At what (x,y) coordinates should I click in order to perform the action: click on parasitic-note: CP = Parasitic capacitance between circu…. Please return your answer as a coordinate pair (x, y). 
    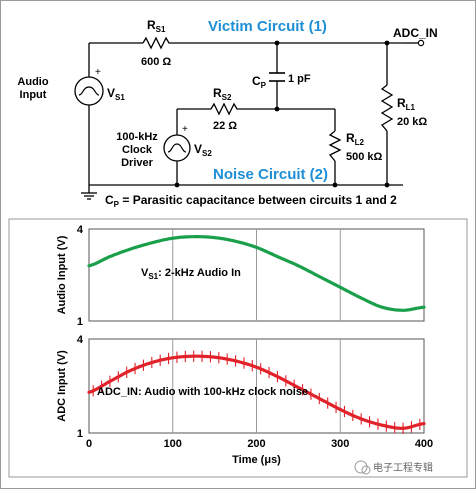
    Looking at the image, I should click on (251, 201).